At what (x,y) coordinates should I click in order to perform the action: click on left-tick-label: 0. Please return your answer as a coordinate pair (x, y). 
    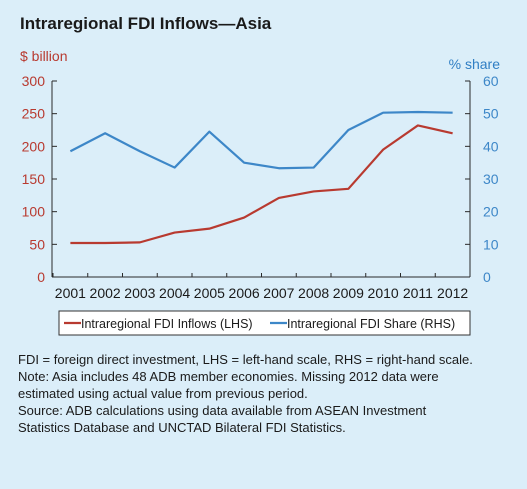
    Looking at the image, I should click on (41, 277).